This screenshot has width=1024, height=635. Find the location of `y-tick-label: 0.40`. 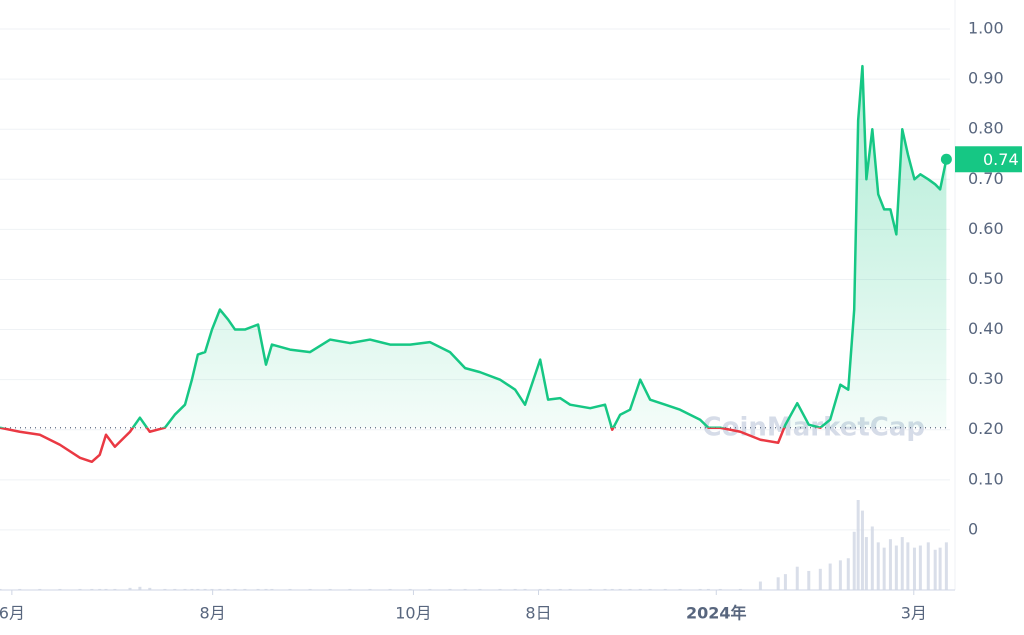

y-tick-label: 0.40 is located at coordinates (986, 328).